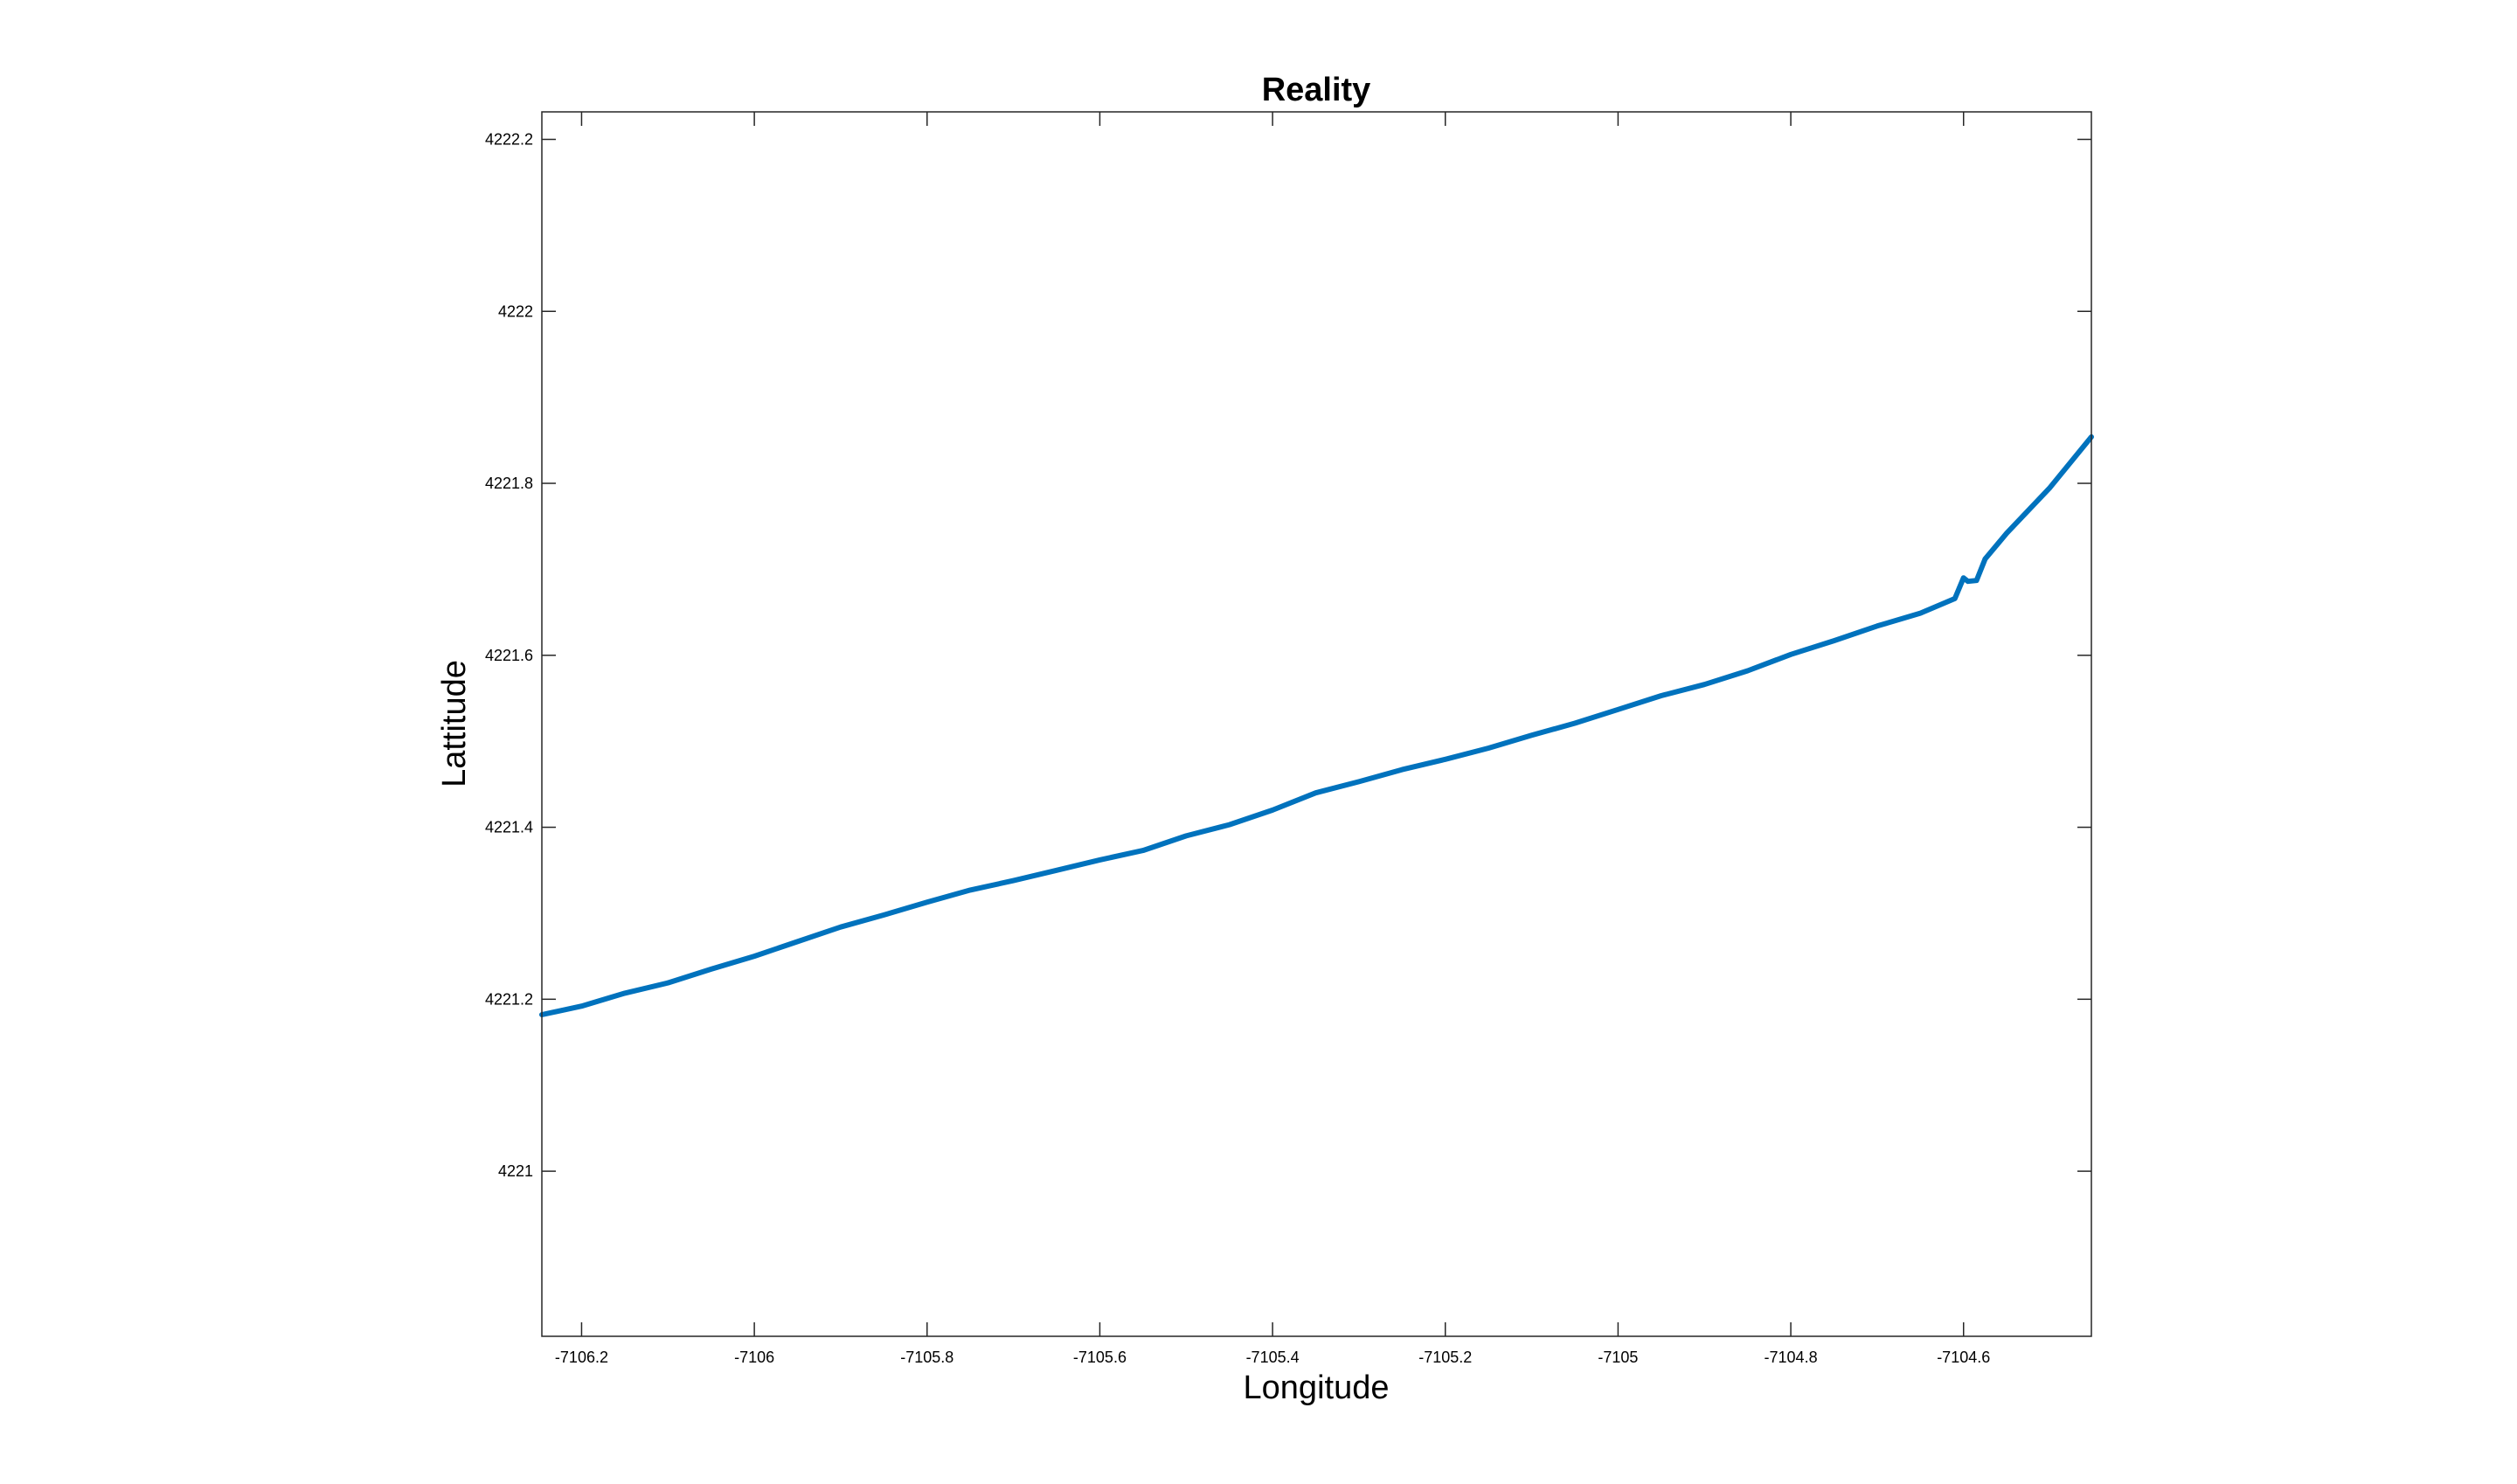 The image size is (2517, 1484). What do you see at coordinates (754, 1357) in the screenshot?
I see `x-tick-label: -7106` at bounding box center [754, 1357].